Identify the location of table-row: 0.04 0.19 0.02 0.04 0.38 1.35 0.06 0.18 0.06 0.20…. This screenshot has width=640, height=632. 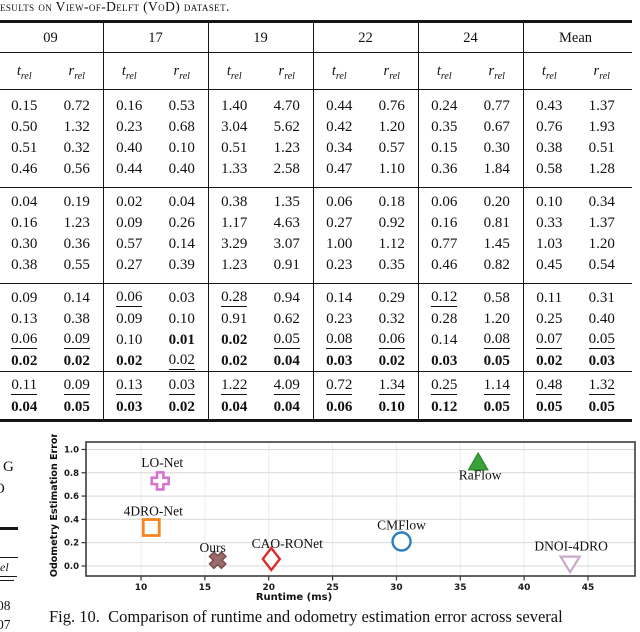
(314, 202).